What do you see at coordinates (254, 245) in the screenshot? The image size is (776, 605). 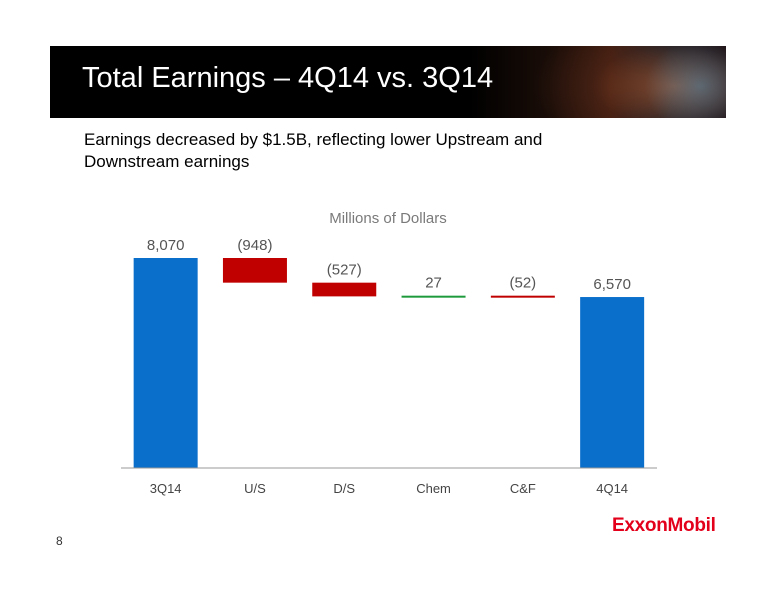 I see `data-label: (948)` at bounding box center [254, 245].